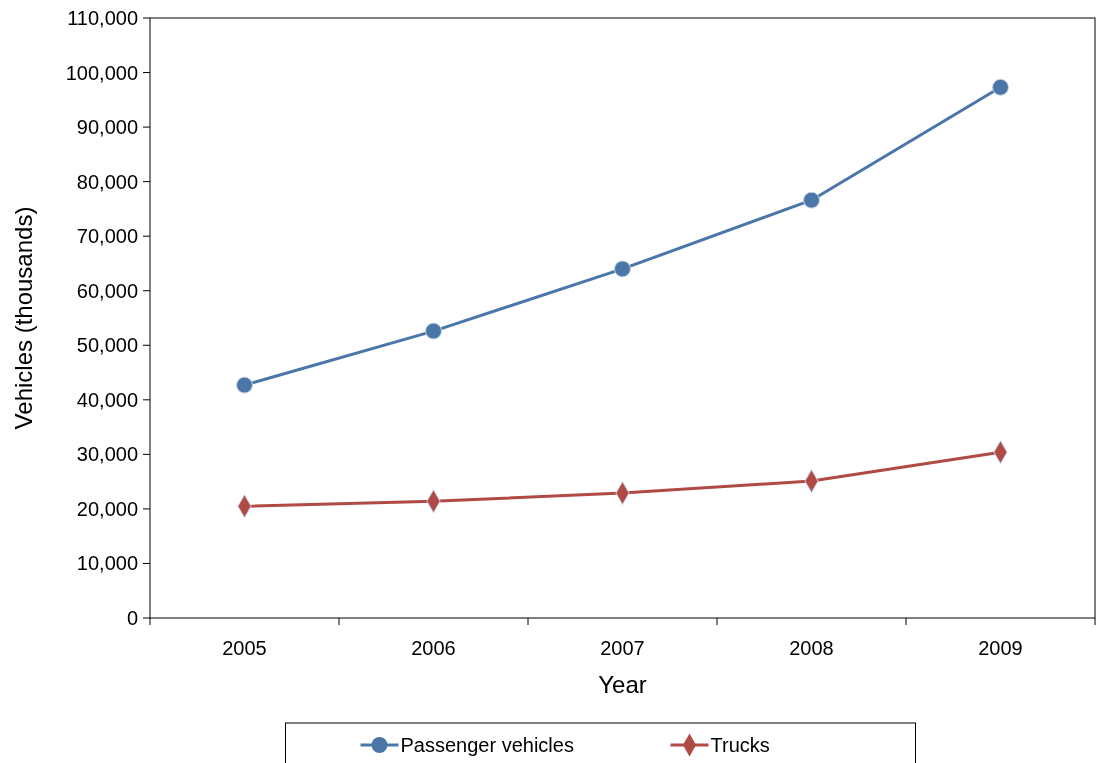  What do you see at coordinates (107, 345) in the screenshot?
I see `y-tick-label: 50,000` at bounding box center [107, 345].